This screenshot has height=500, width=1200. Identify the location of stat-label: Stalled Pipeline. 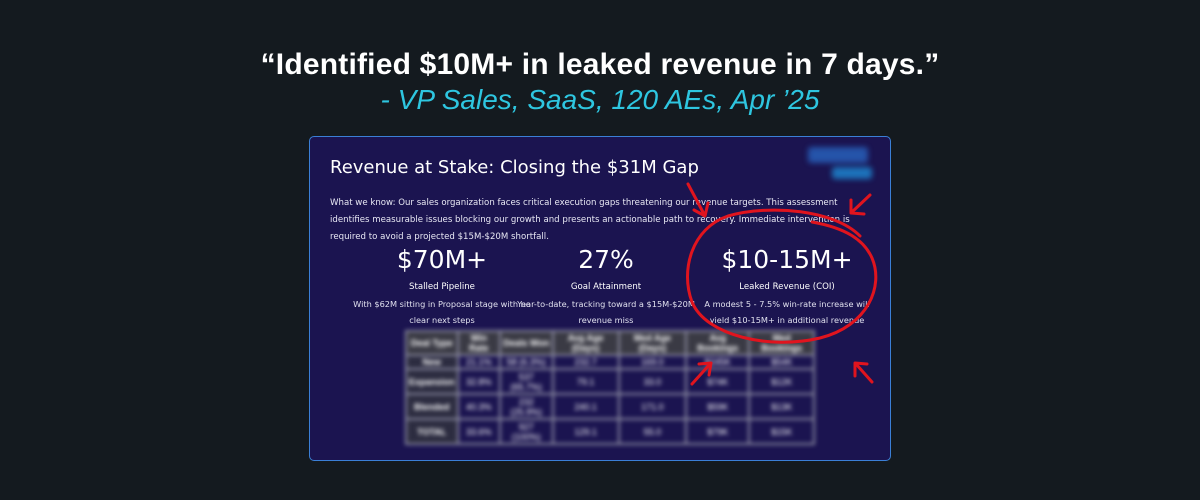
(442, 287).